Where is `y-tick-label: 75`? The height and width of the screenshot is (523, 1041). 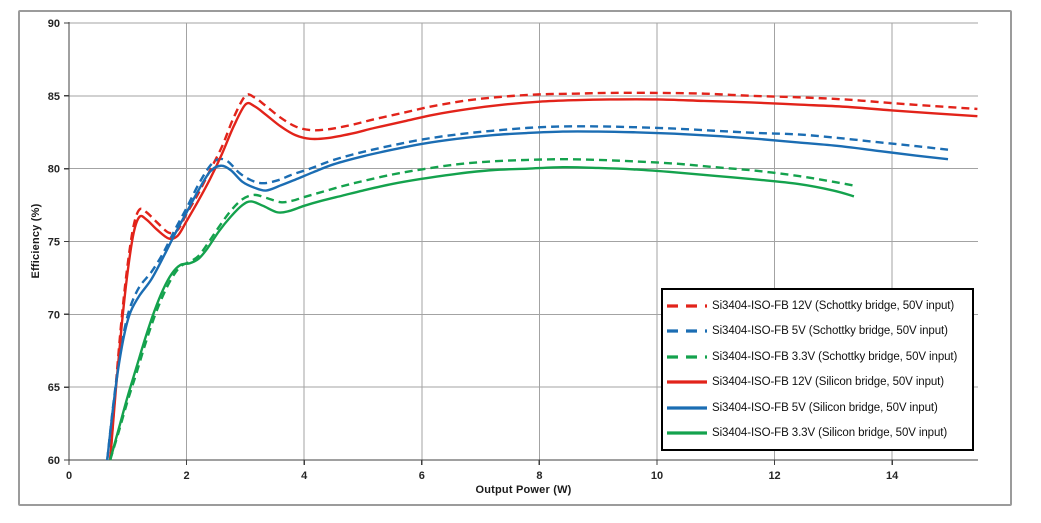
y-tick-label: 75 is located at coordinates (54, 243).